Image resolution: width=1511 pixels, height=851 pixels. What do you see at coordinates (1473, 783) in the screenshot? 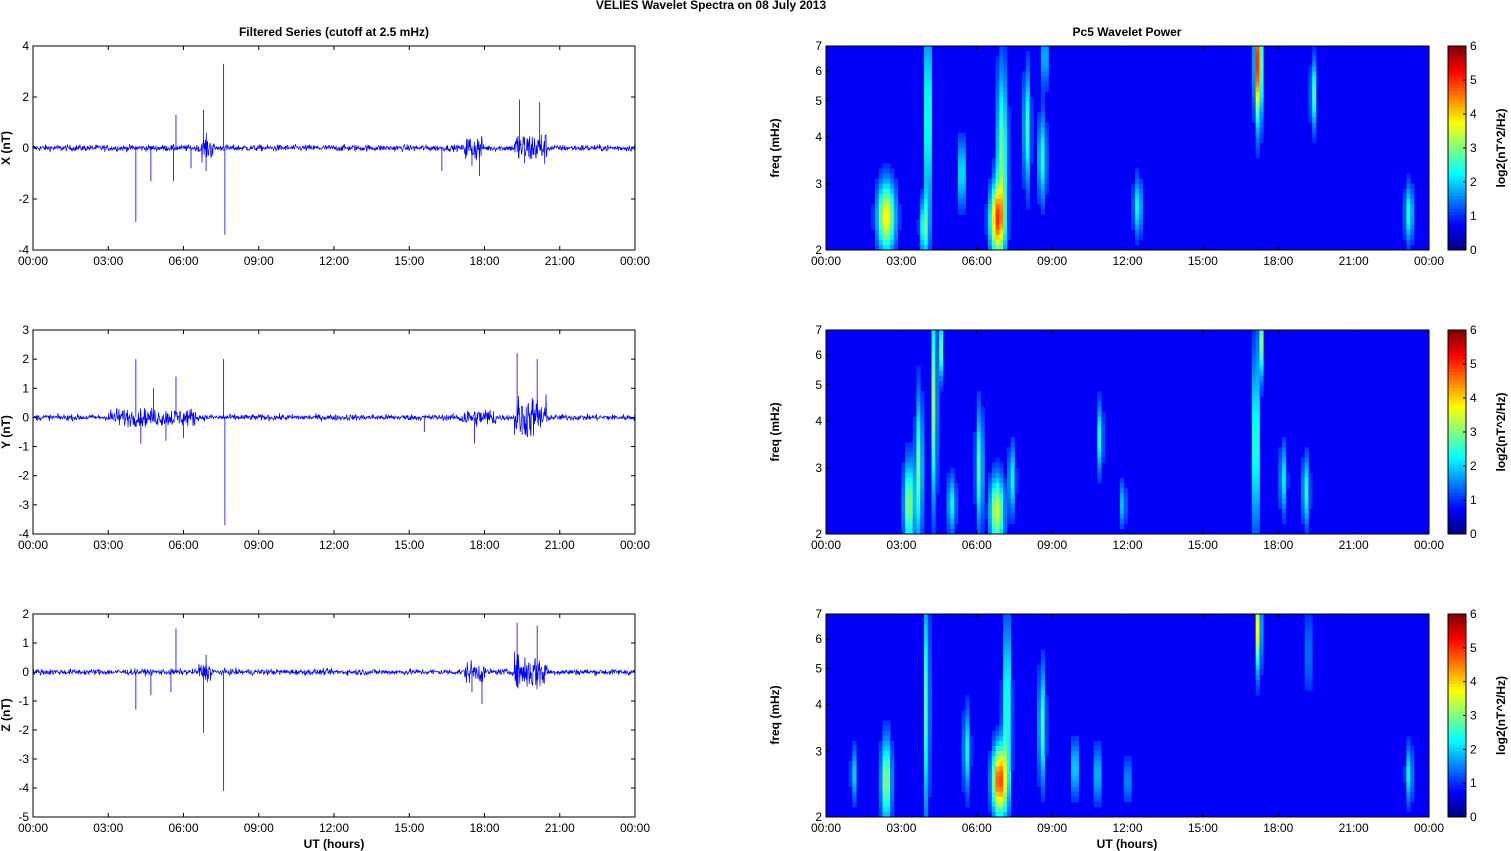
I see `z-wavelet-colorbar-tick-label: 1` at bounding box center [1473, 783].